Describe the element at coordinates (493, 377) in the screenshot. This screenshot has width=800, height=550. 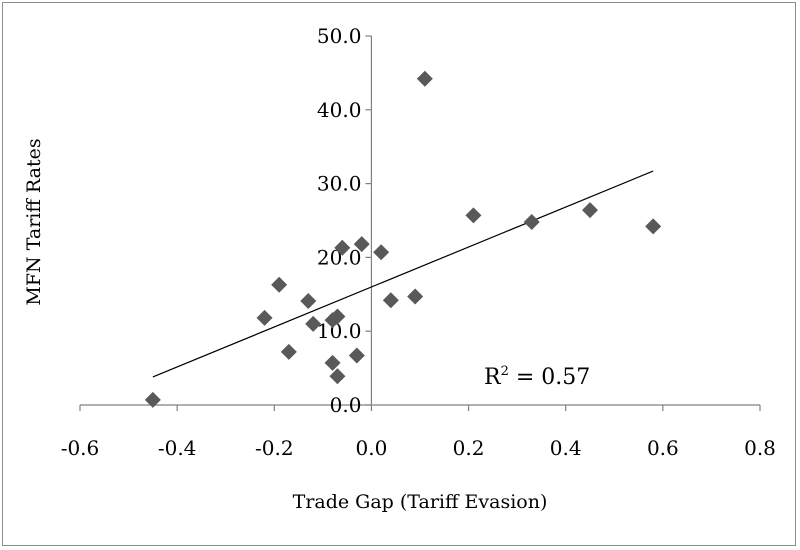
I see `r-squared-letter: R` at that location.